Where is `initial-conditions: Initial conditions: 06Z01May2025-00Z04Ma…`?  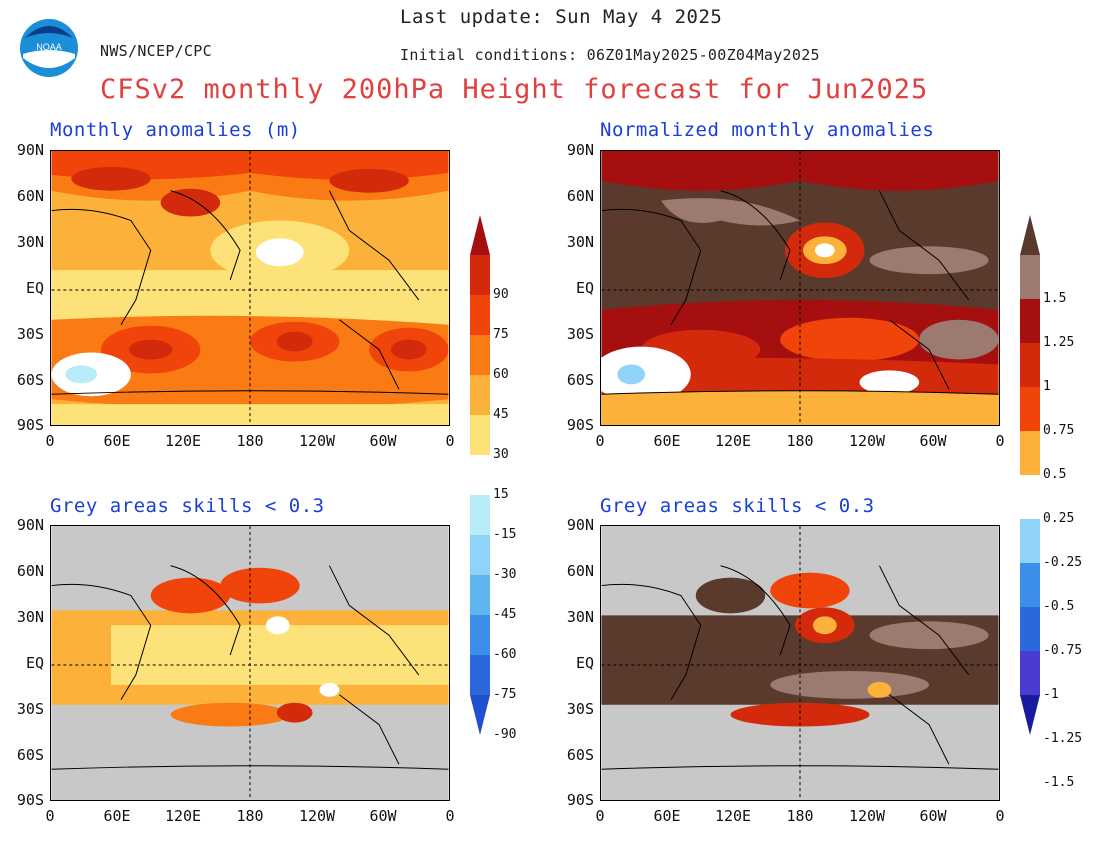 initial-conditions: Initial conditions: 06Z01May2025-00Z04Ma… is located at coordinates (610, 55).